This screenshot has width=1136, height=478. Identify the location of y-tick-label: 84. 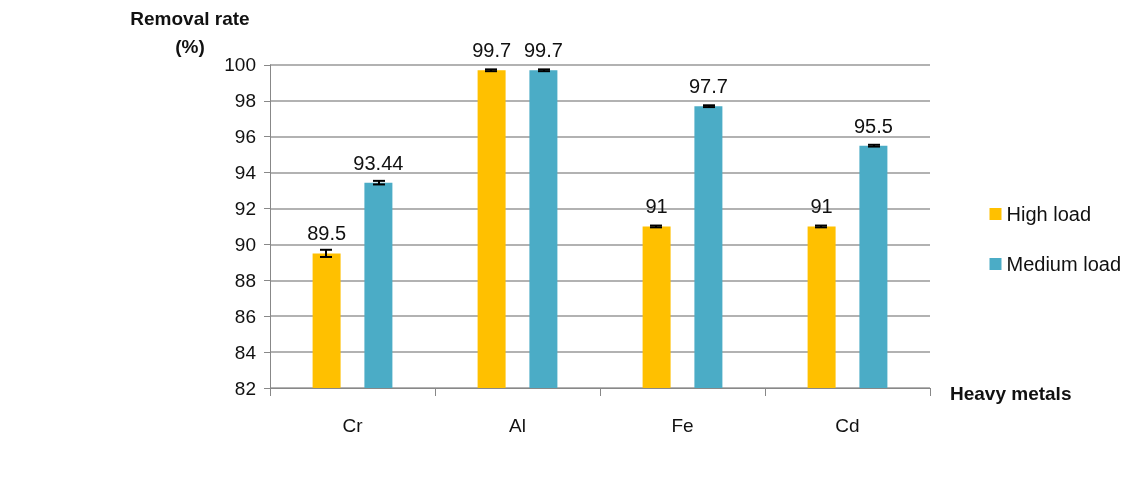
(245, 352).